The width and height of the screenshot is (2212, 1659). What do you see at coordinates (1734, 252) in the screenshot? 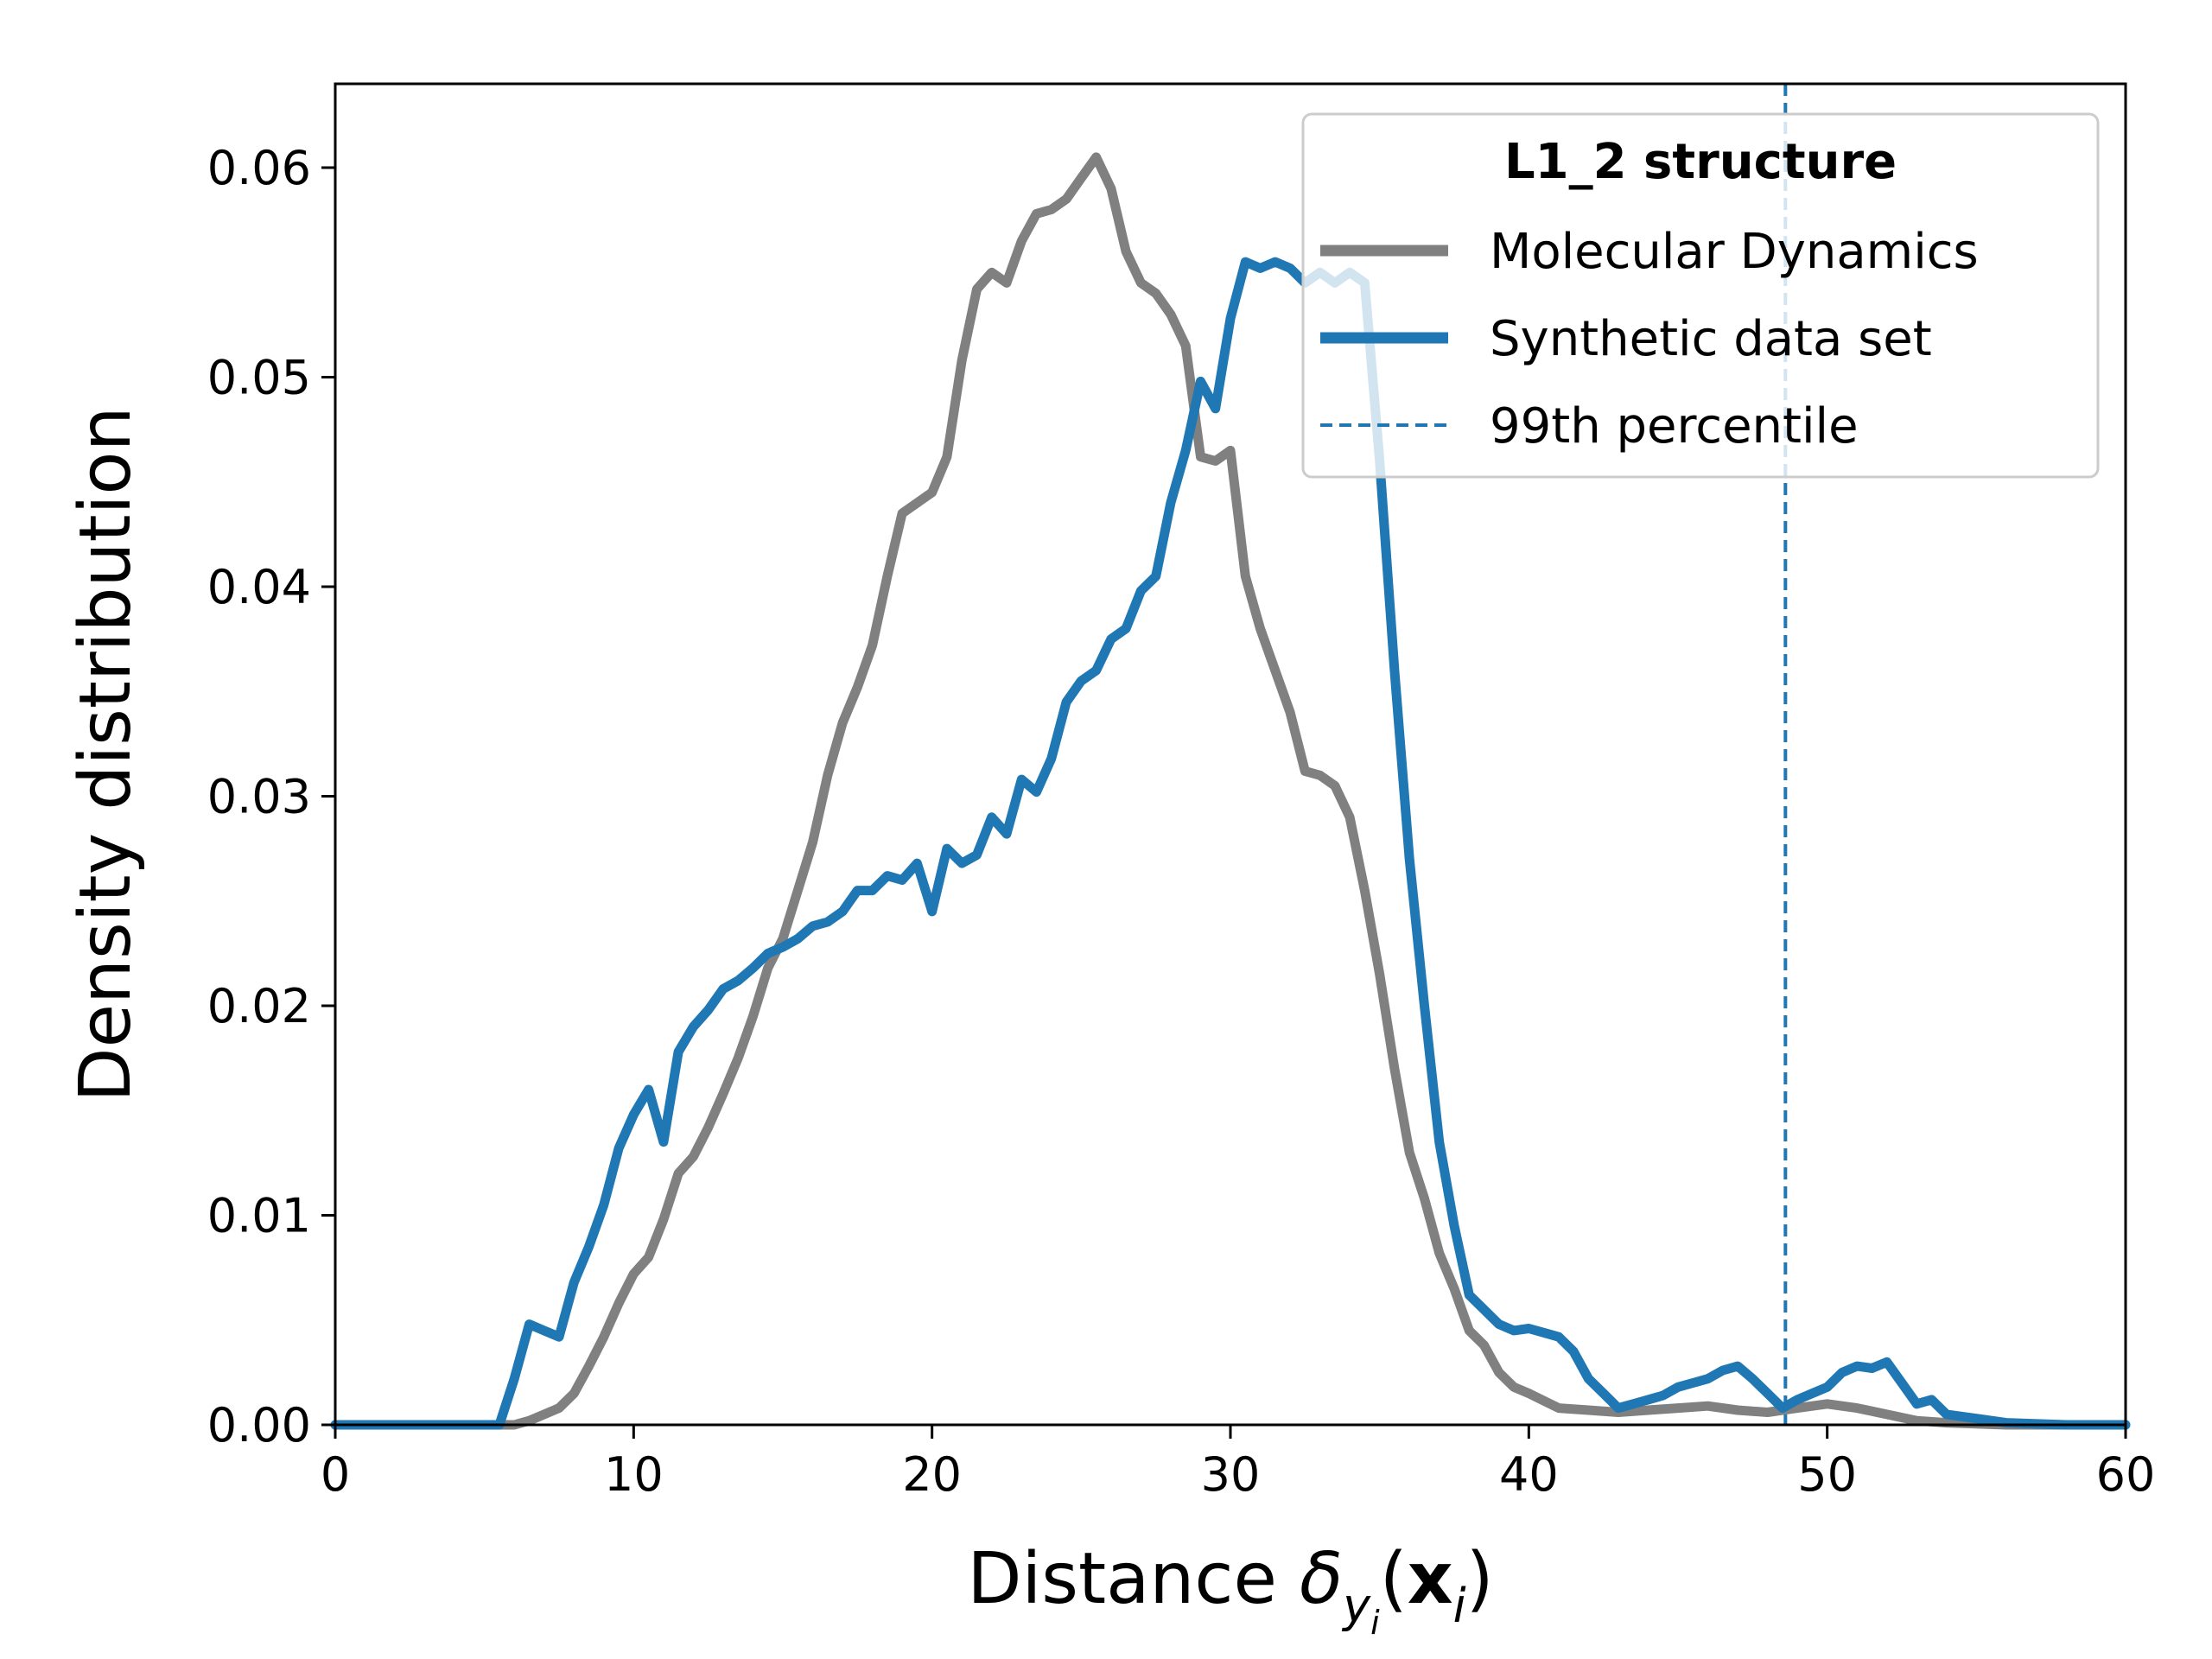
I see `legend-label-molecular-dynamics: Molecular Dynamics` at bounding box center [1734, 252].